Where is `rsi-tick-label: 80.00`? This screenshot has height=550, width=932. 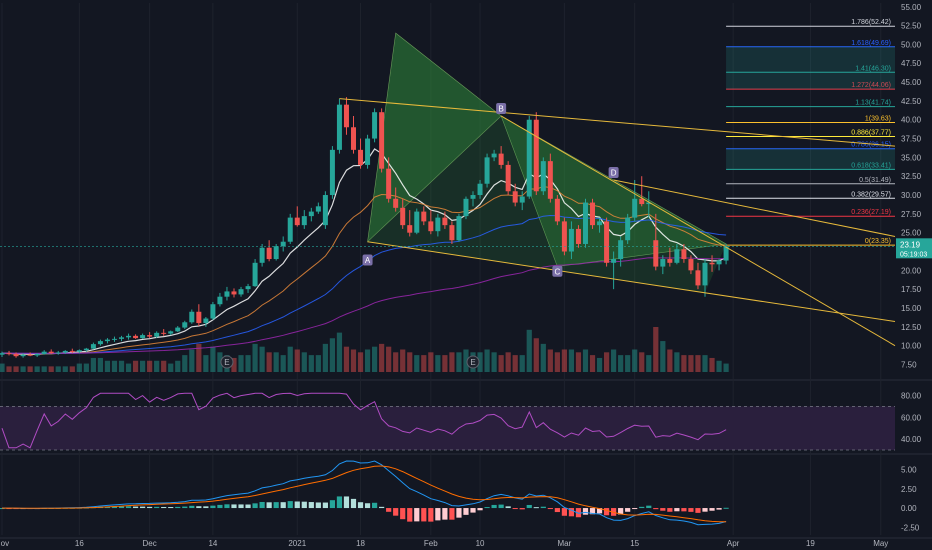 rsi-tick-label: 80.00 is located at coordinates (911, 395).